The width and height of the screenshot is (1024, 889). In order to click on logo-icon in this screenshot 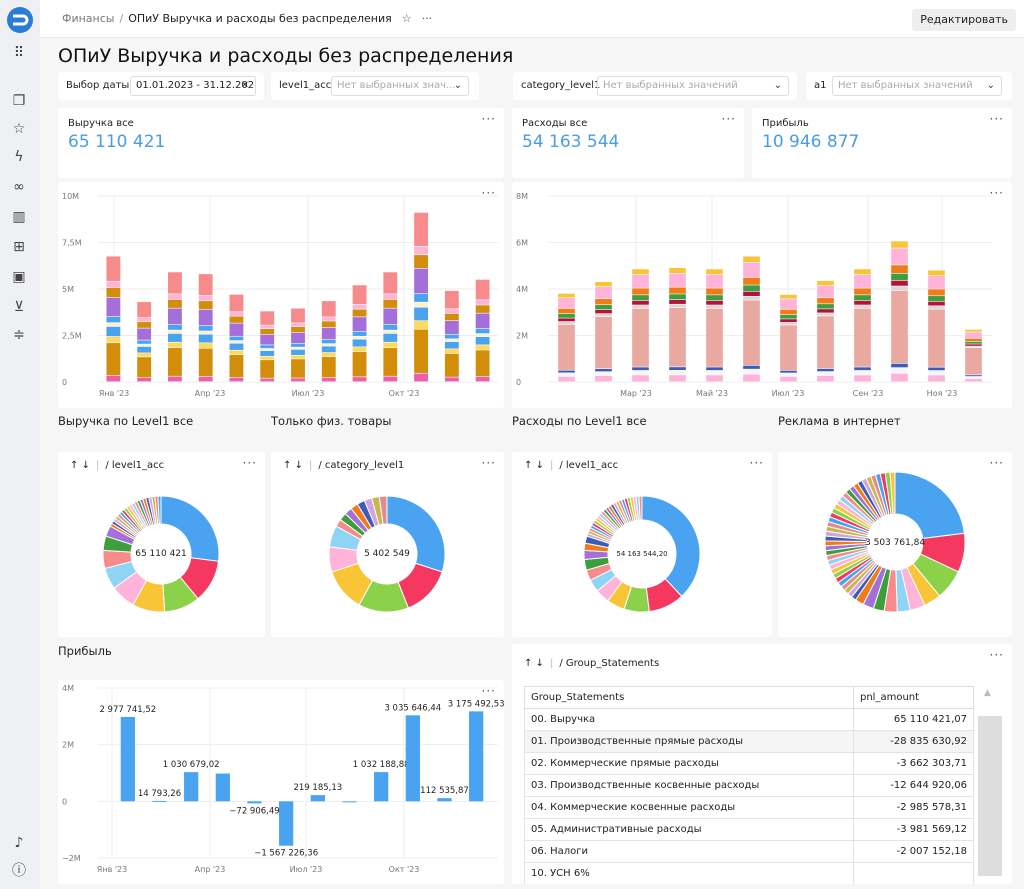, I will do `click(20, 20)`.